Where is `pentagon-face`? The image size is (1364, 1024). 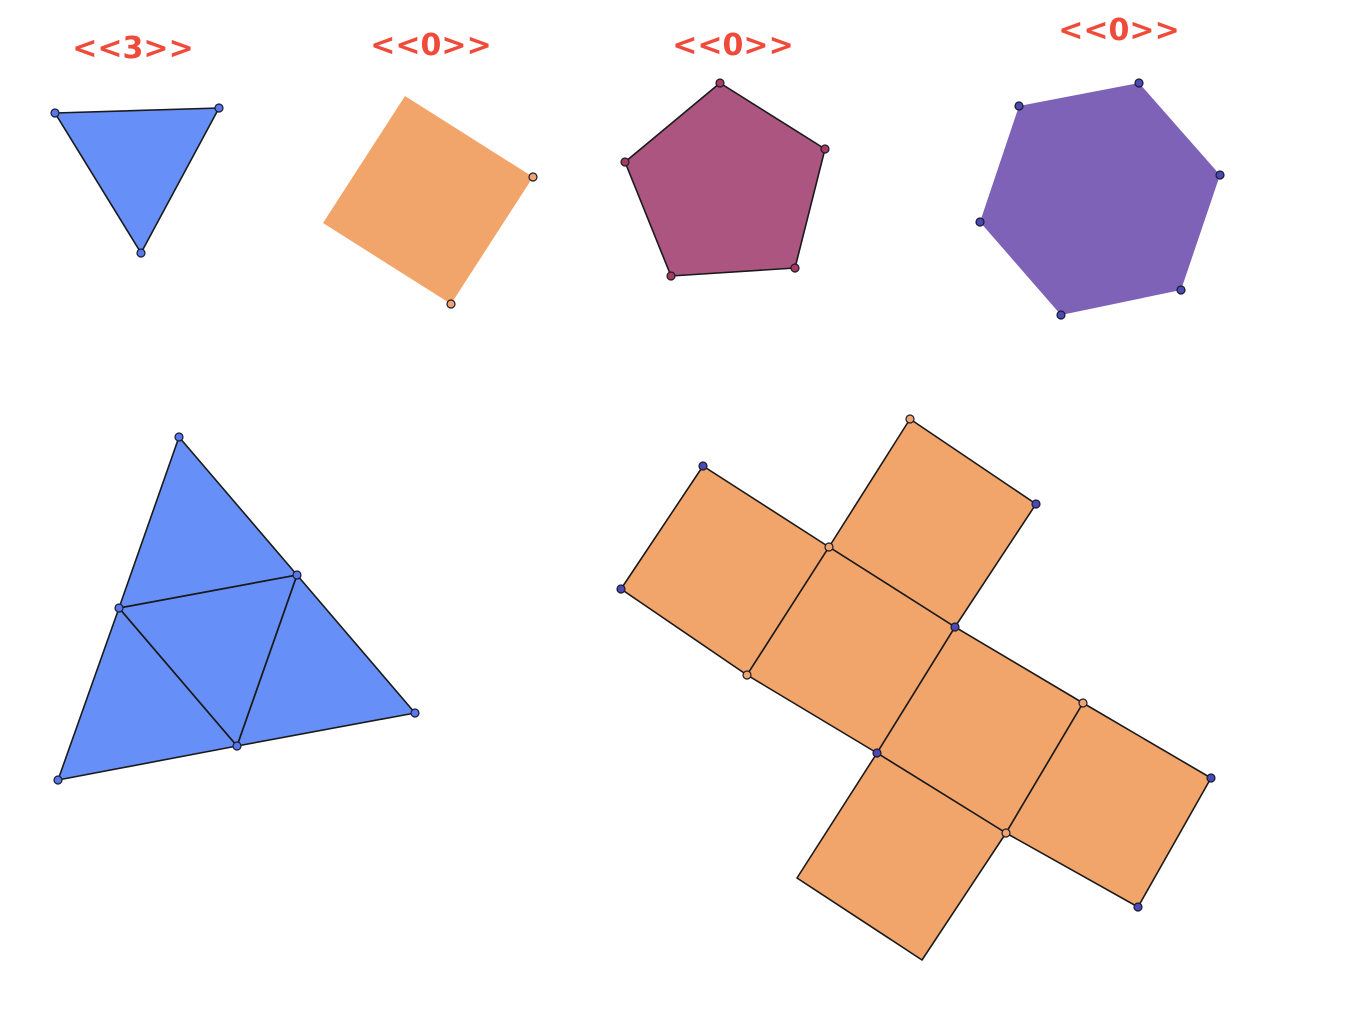
pentagon-face is located at coordinates (725, 179).